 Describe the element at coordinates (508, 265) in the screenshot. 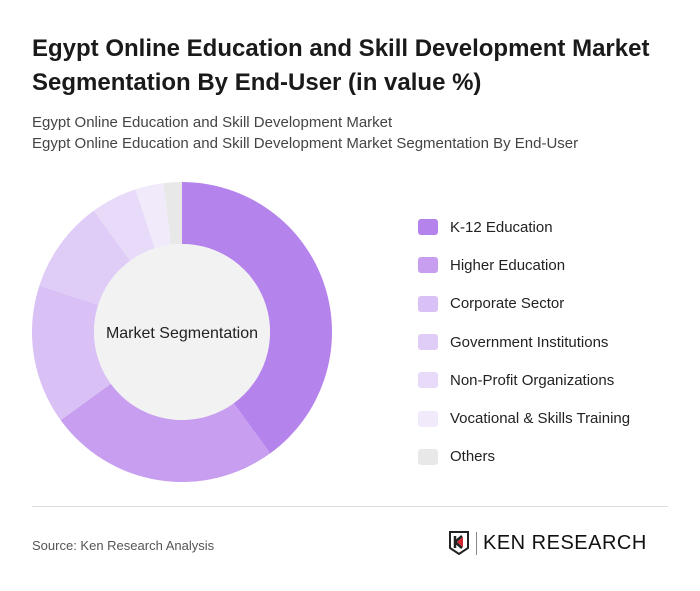

I see `legend-label: Higher Education` at that location.